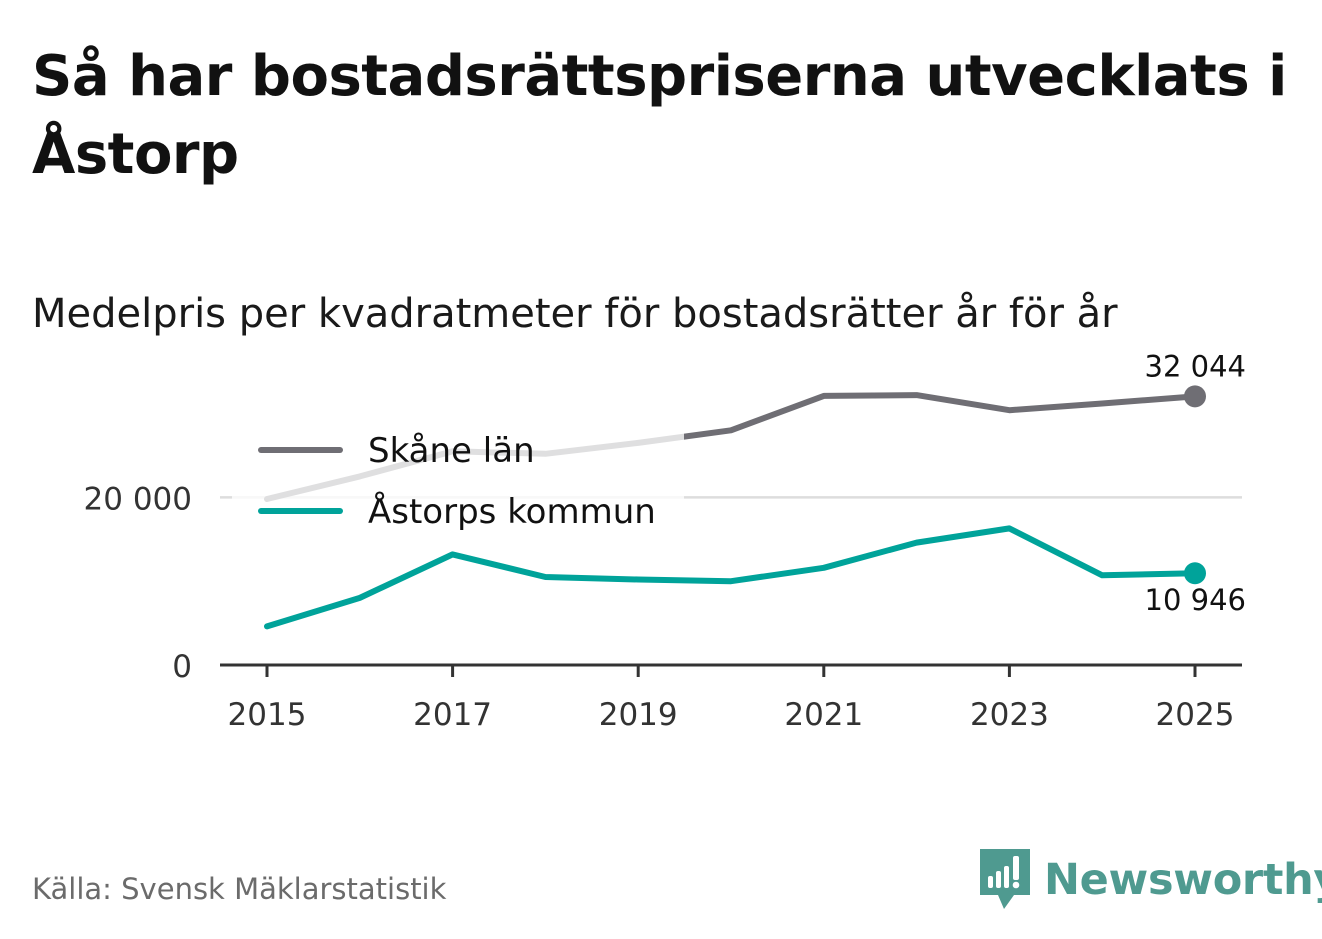  I want to click on x-tick-label: 2015, so click(267, 715).